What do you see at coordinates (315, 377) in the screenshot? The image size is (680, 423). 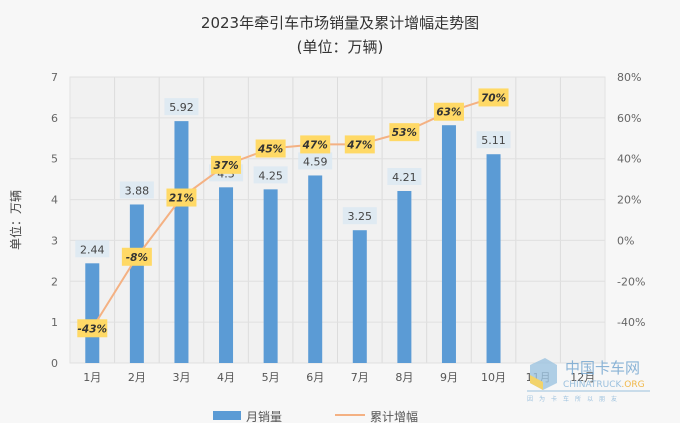 I see `x-tick-label: 6月` at bounding box center [315, 377].